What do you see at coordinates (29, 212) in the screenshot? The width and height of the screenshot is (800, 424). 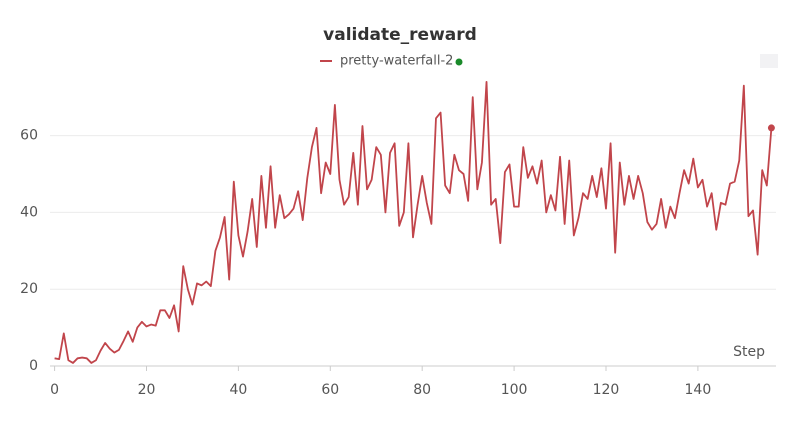 I see `y-tick-label: 40` at bounding box center [29, 212].